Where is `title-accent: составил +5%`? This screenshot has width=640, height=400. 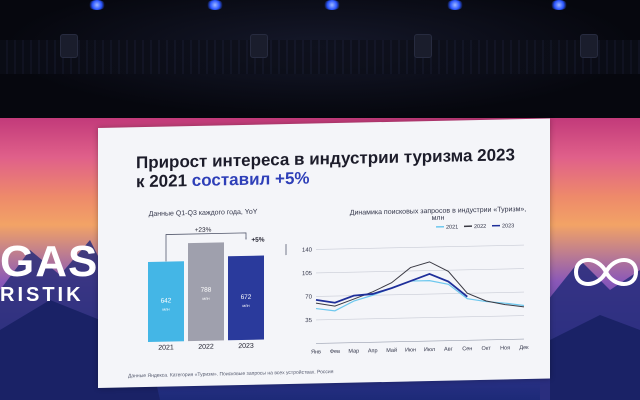
title-accent: составил +5% is located at coordinates (250, 179).